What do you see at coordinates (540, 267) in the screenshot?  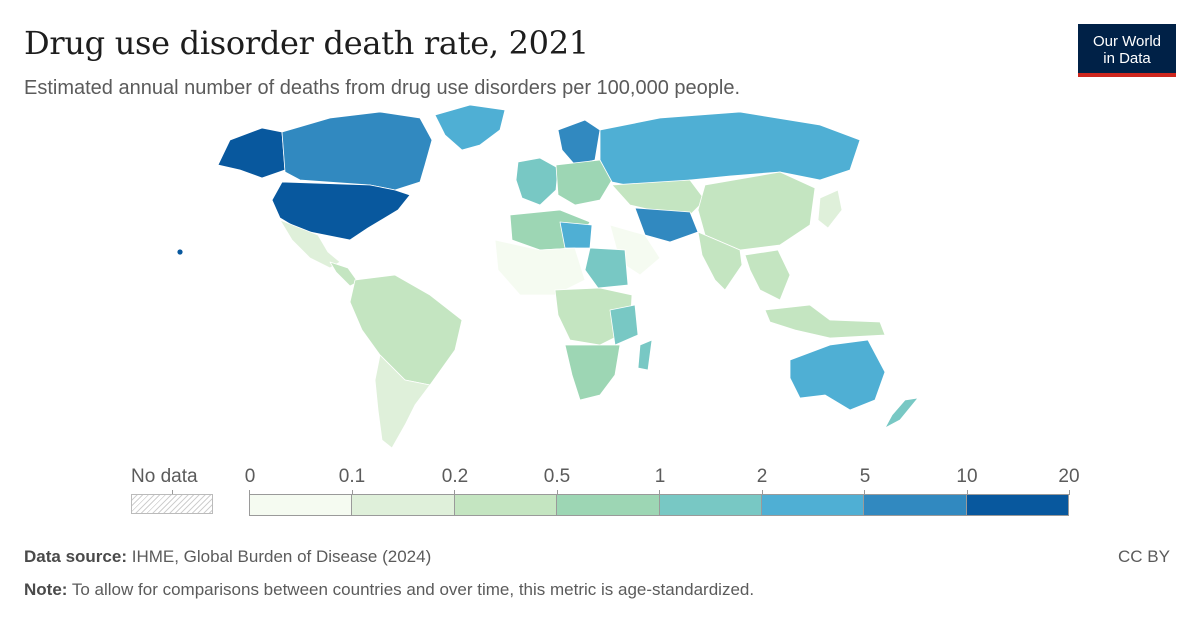 I see `region-west-africa` at bounding box center [540, 267].